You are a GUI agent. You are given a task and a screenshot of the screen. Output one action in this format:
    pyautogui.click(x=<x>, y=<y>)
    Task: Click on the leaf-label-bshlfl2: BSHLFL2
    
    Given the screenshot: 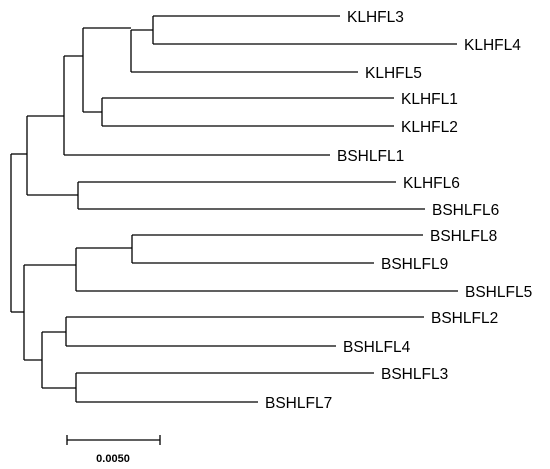 What is the action you would take?
    pyautogui.click(x=464, y=318)
    